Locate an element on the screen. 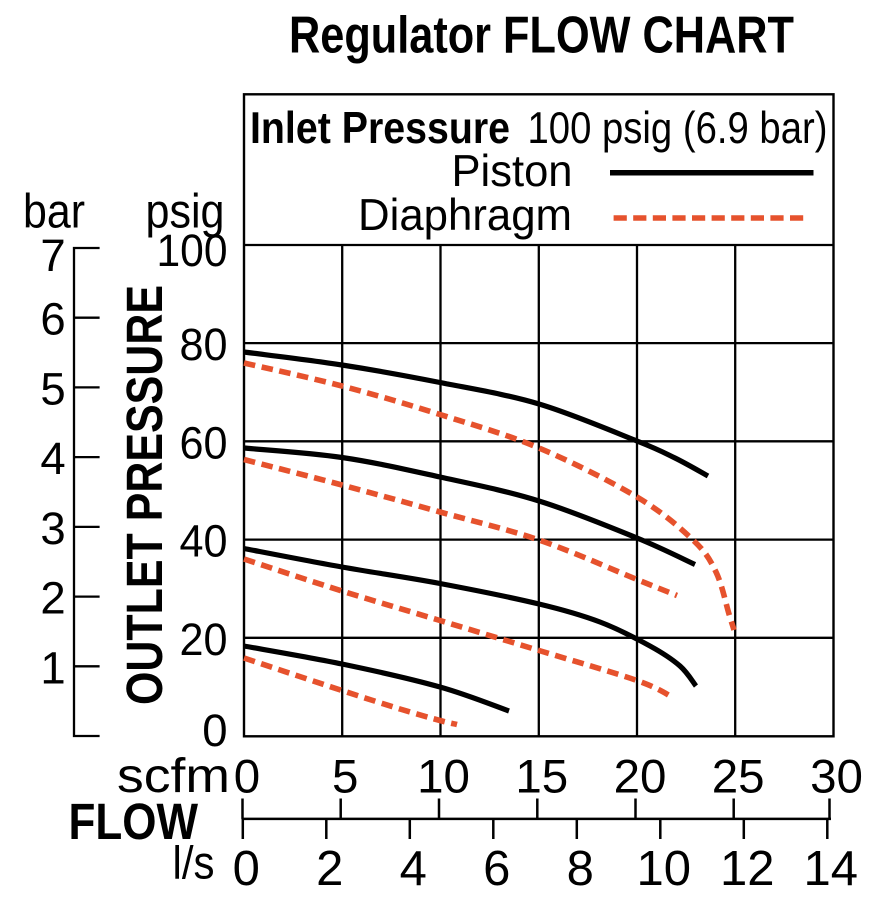  svg-text: OUTLET PRESSURE is located at coordinates (144, 495).